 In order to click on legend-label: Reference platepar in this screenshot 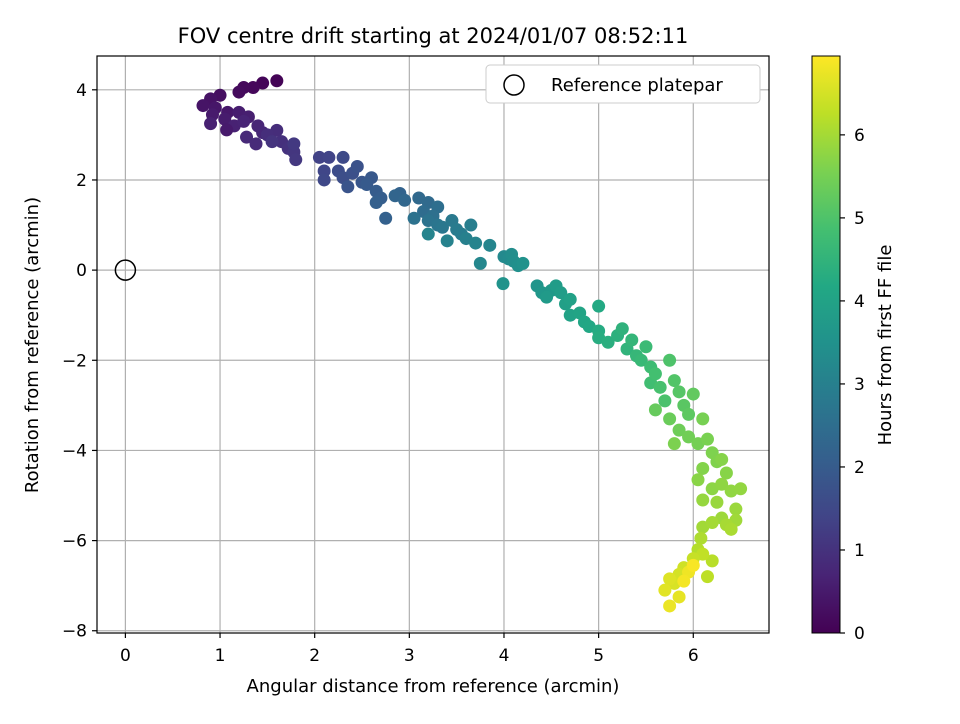, I will do `click(637, 85)`.